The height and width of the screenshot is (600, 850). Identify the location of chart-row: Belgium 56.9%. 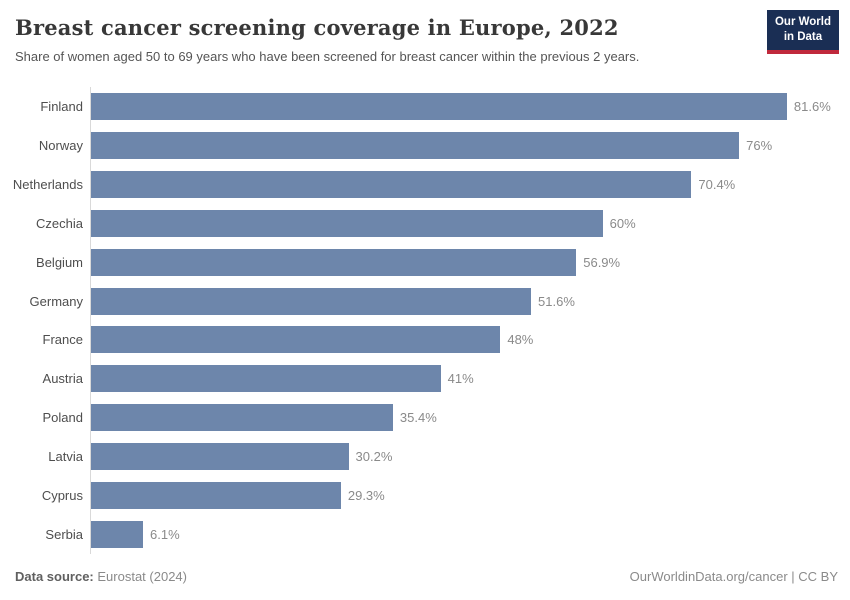
(425, 262).